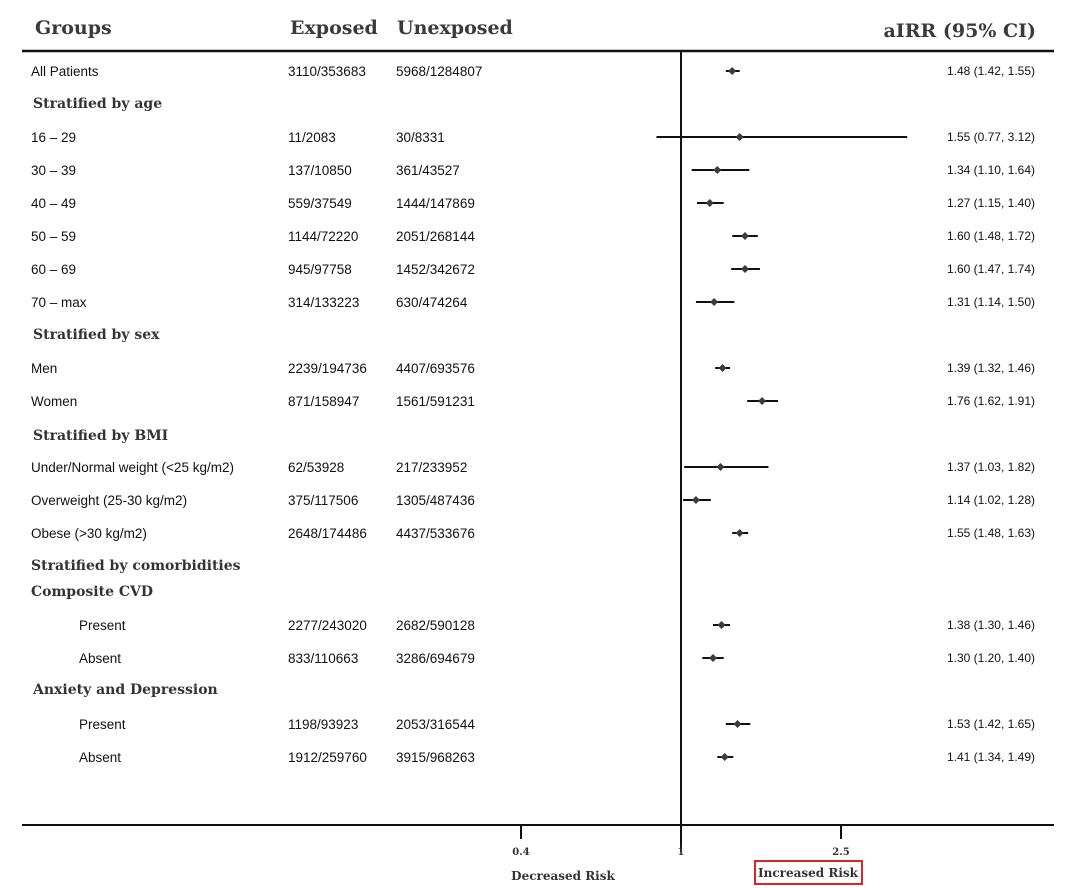 The width and height of the screenshot is (1080, 888). Describe the element at coordinates (991, 236) in the screenshot. I see `row-ci-text: 1.60 (1.48, 1.72)` at that location.